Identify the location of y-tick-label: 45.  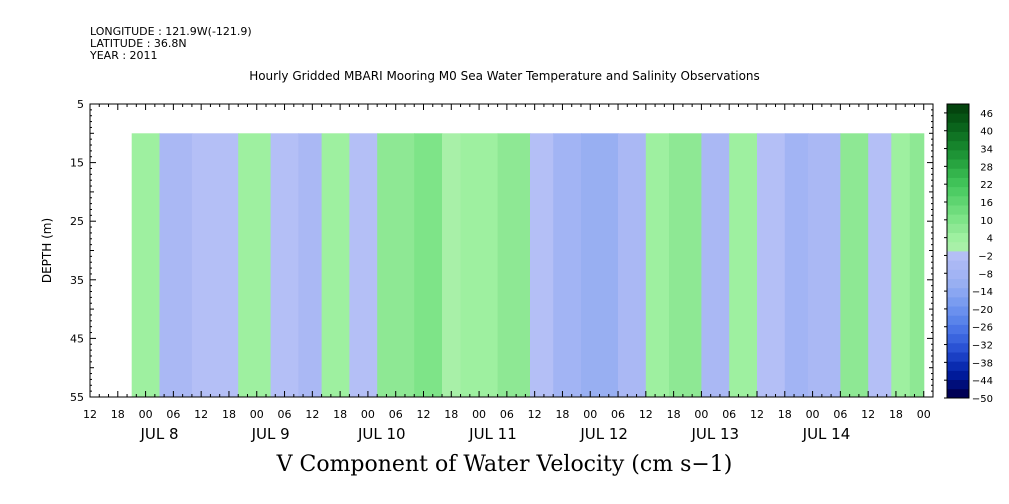
(77, 338).